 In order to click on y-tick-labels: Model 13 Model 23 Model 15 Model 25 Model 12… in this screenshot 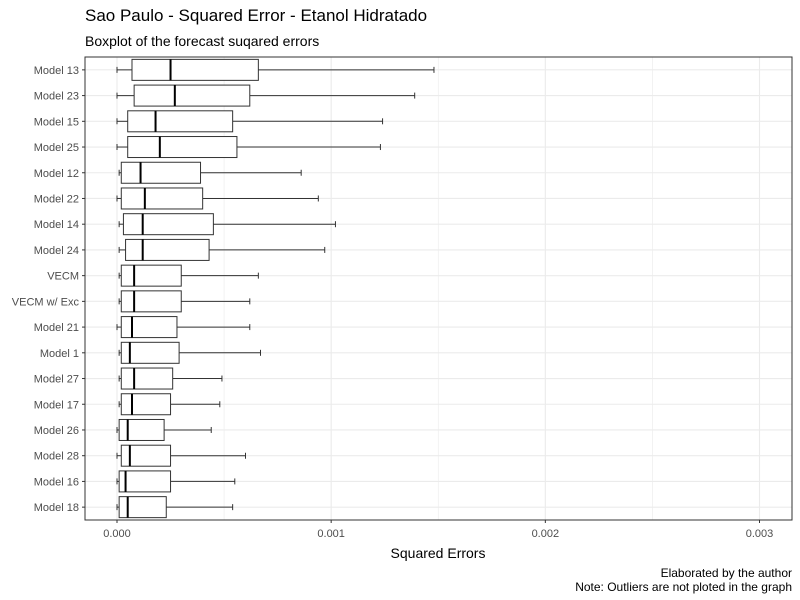, I will do `click(48, 289)`.